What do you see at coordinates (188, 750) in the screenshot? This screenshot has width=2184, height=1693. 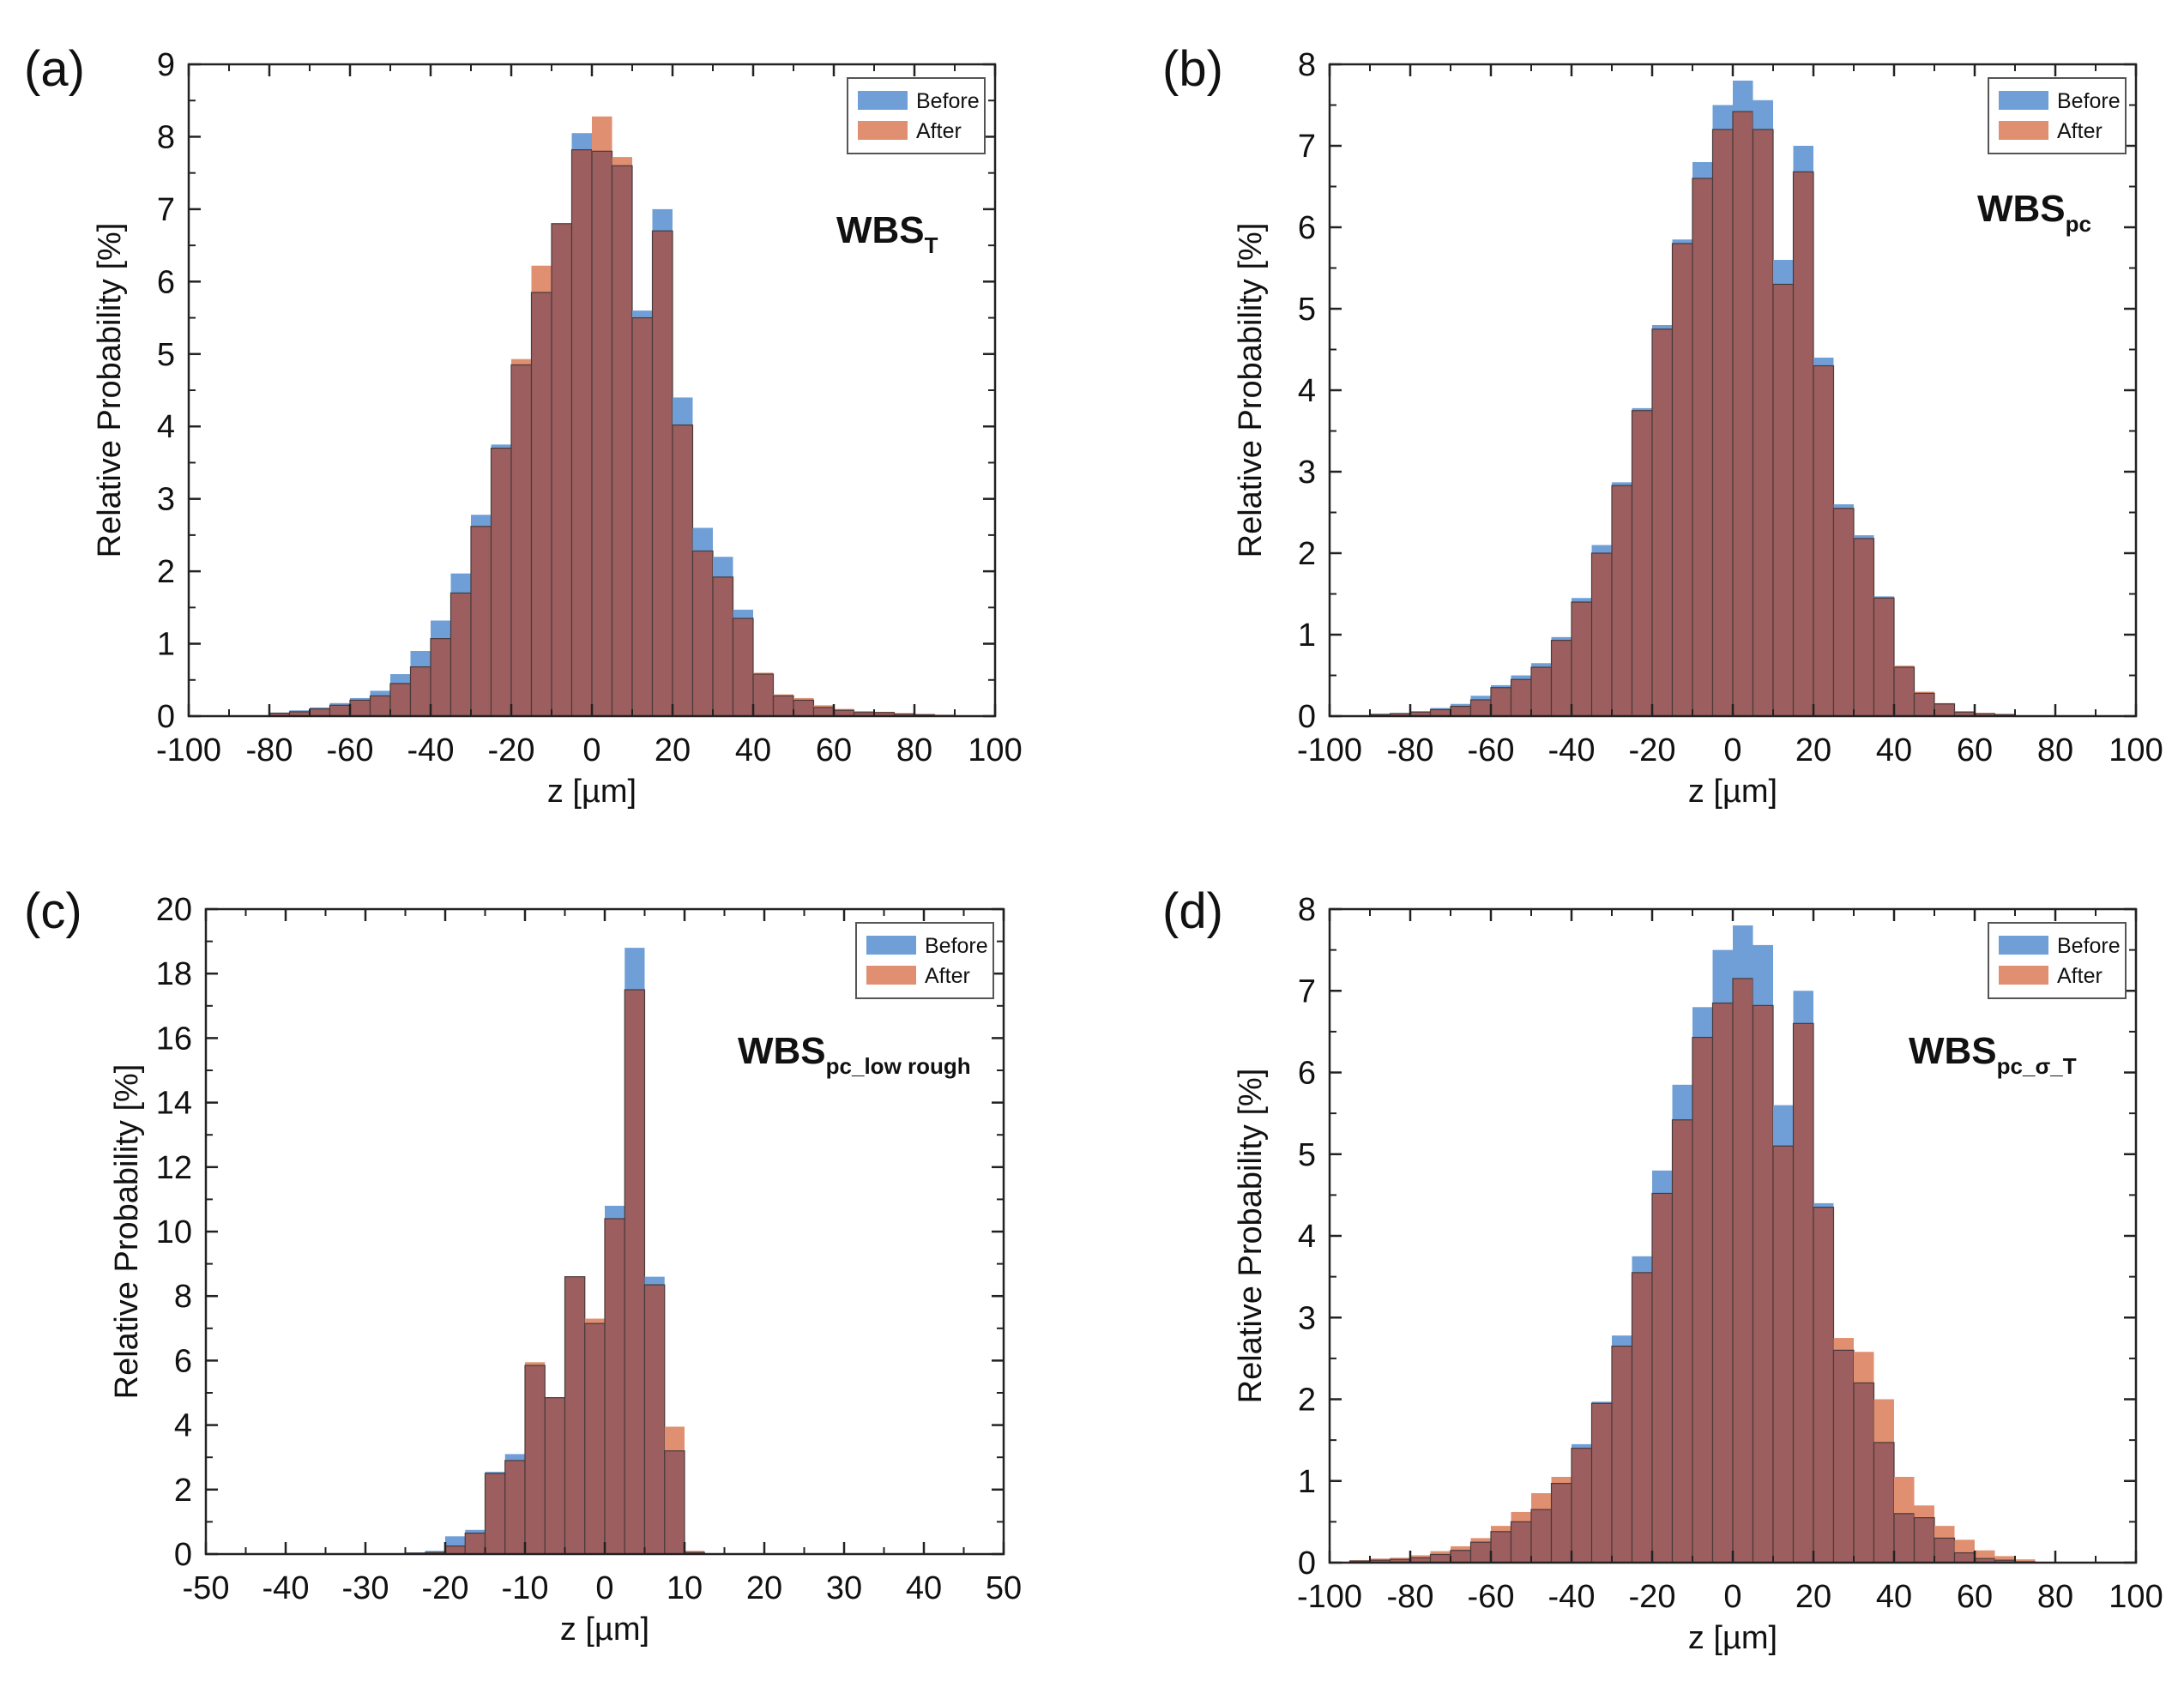 I see `x-tick-label: -100` at bounding box center [188, 750].